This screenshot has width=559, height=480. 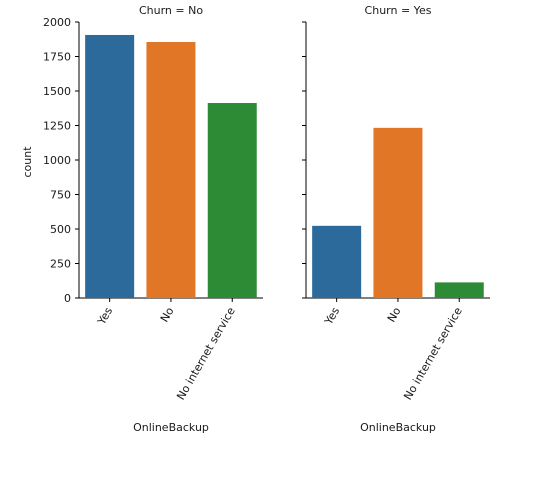 What do you see at coordinates (27, 162) in the screenshot?
I see `y-axis-label: count` at bounding box center [27, 162].